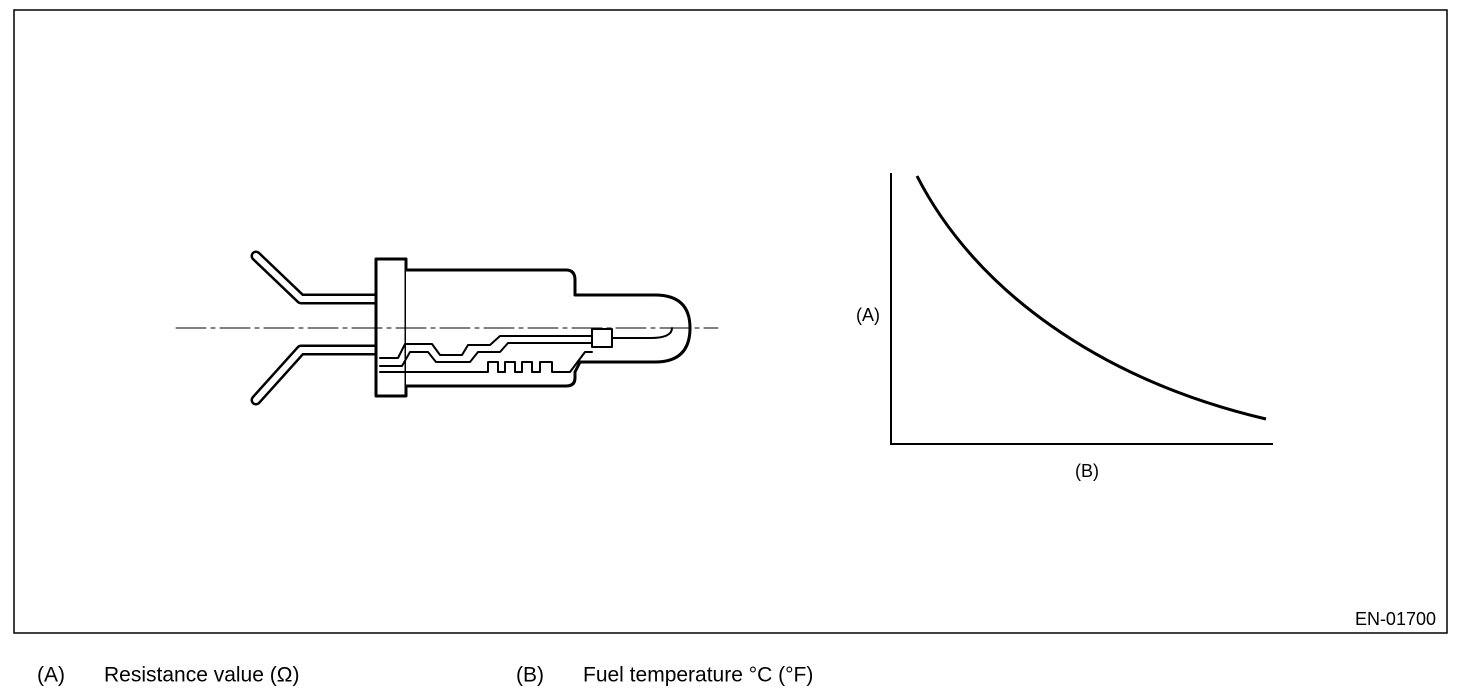  What do you see at coordinates (698, 675) in the screenshot?
I see `legend-text: Fuel temperature °C (°F)` at bounding box center [698, 675].